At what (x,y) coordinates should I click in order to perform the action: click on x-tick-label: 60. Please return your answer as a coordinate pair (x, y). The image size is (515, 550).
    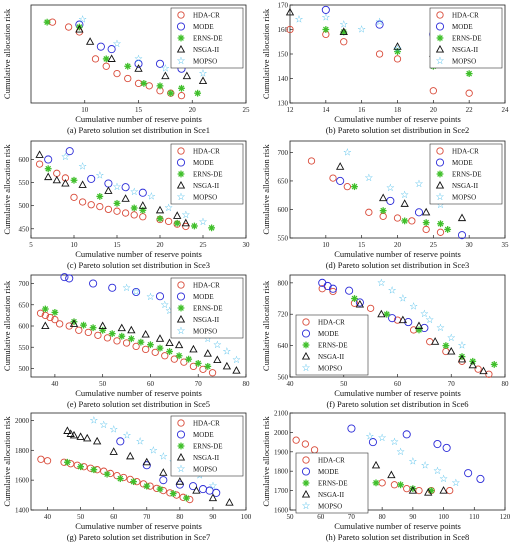
    Looking at the image, I should click on (151, 384).